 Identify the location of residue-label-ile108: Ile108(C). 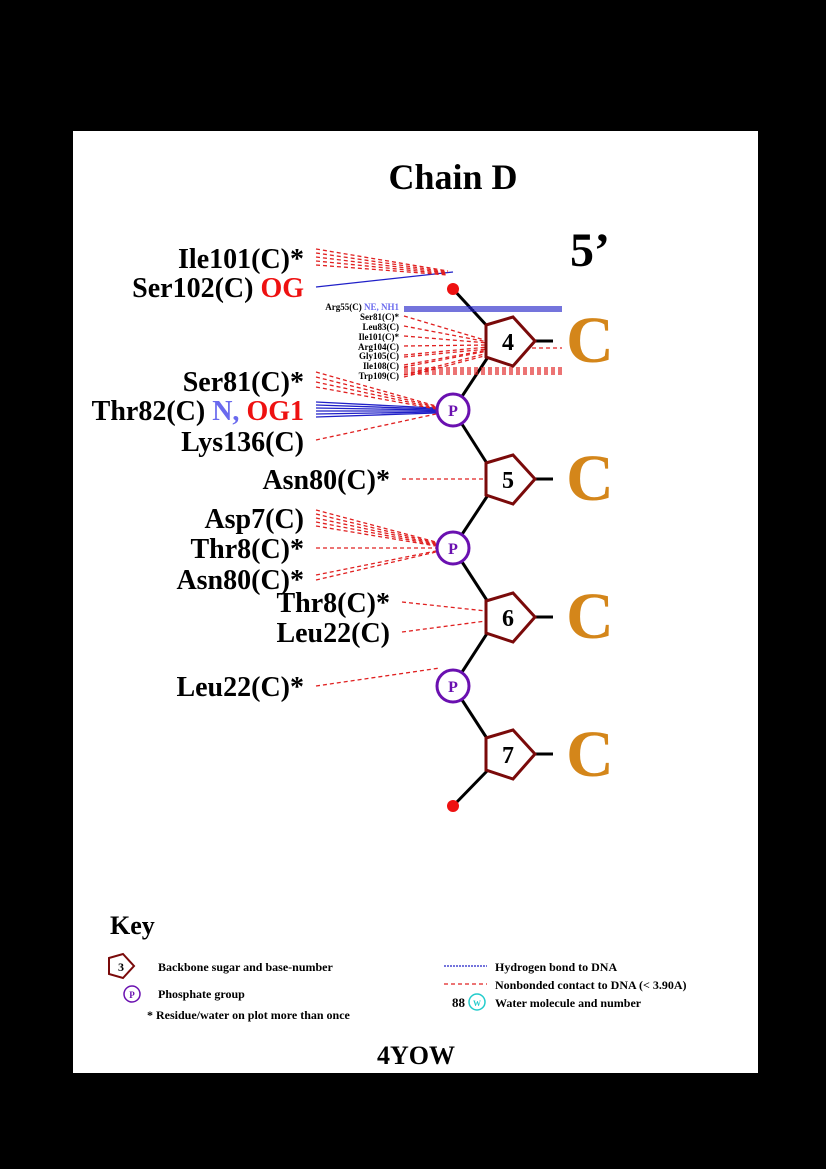
(381, 366).